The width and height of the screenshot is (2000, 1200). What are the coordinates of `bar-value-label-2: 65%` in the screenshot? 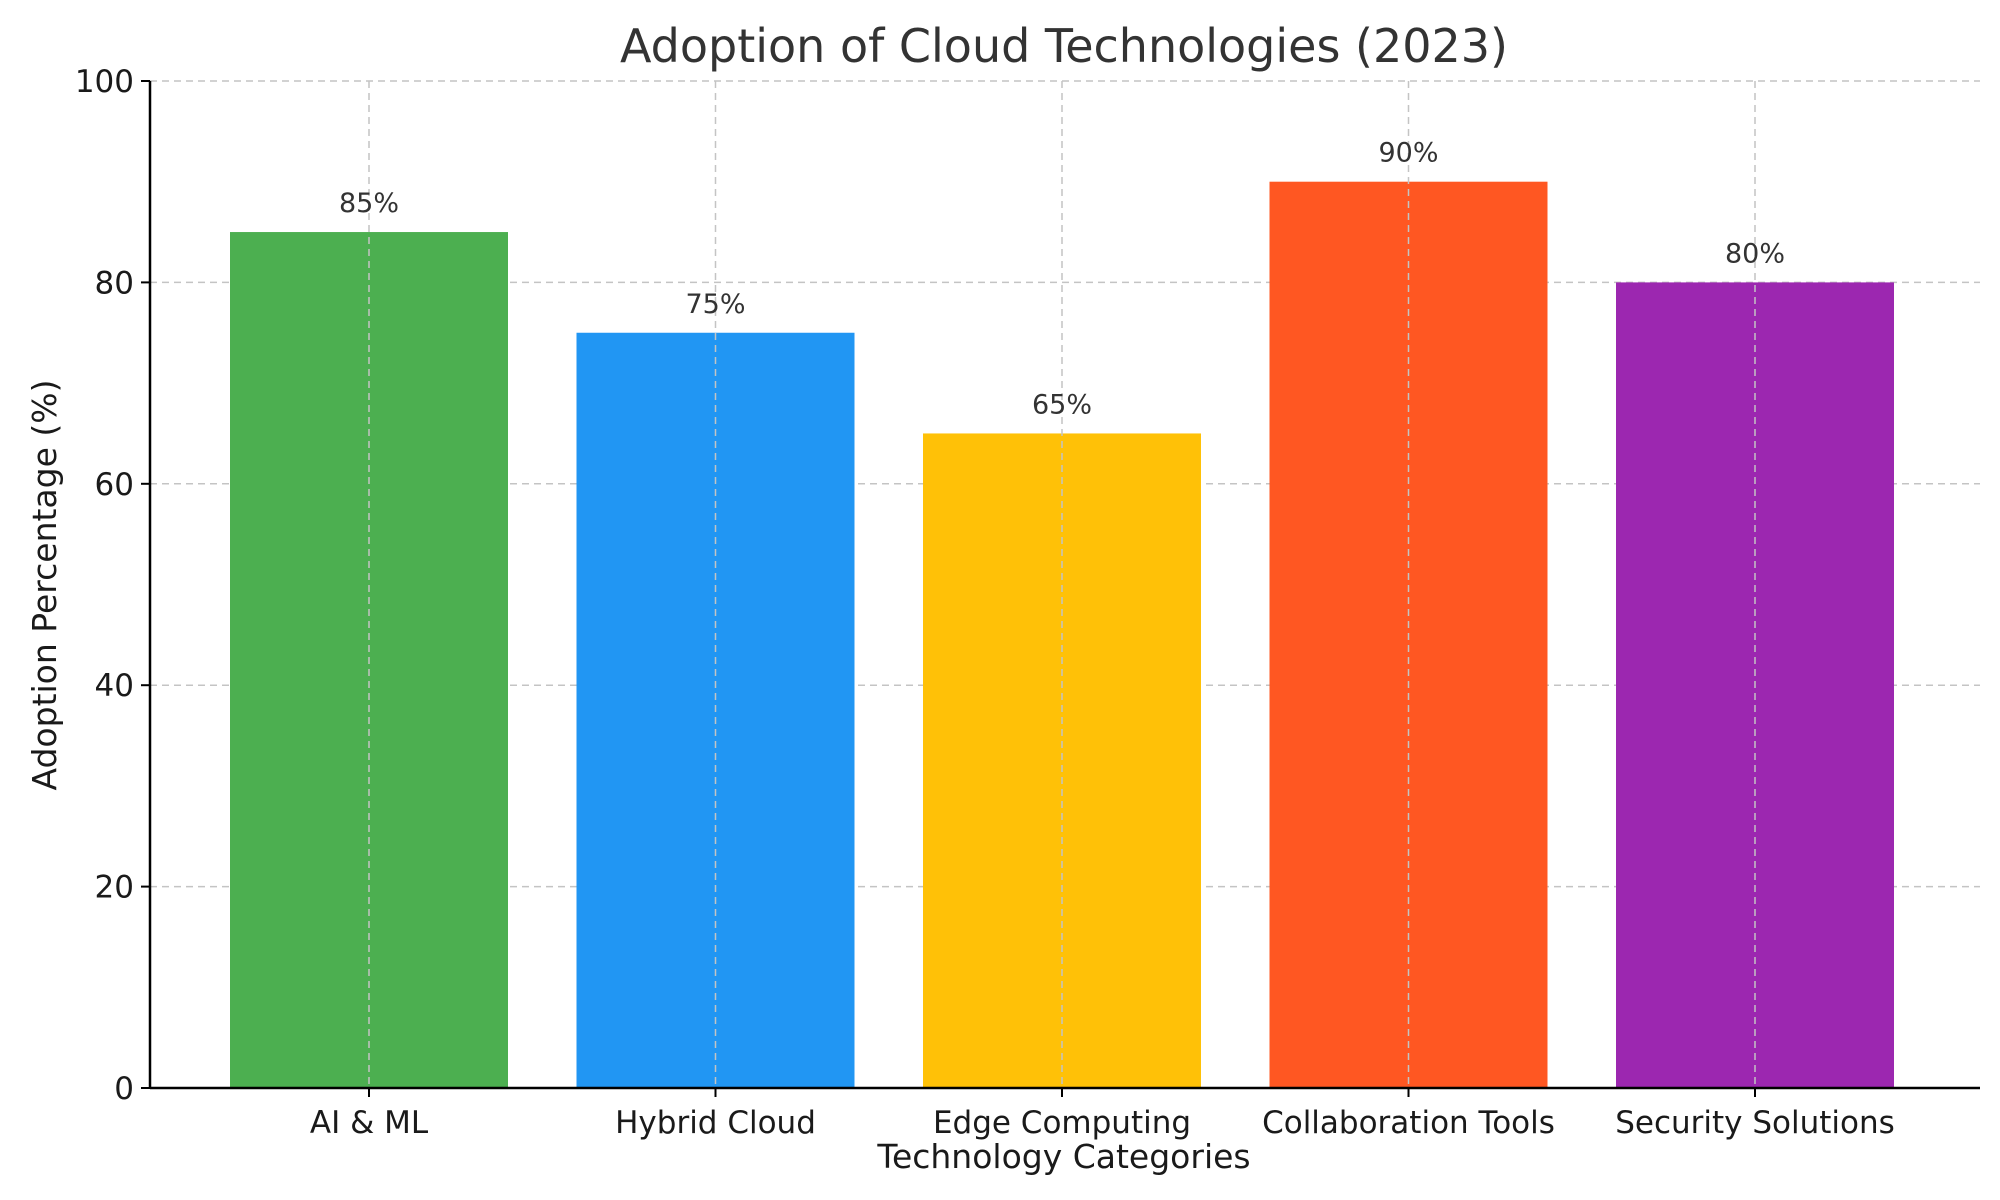 It's located at (1062, 404).